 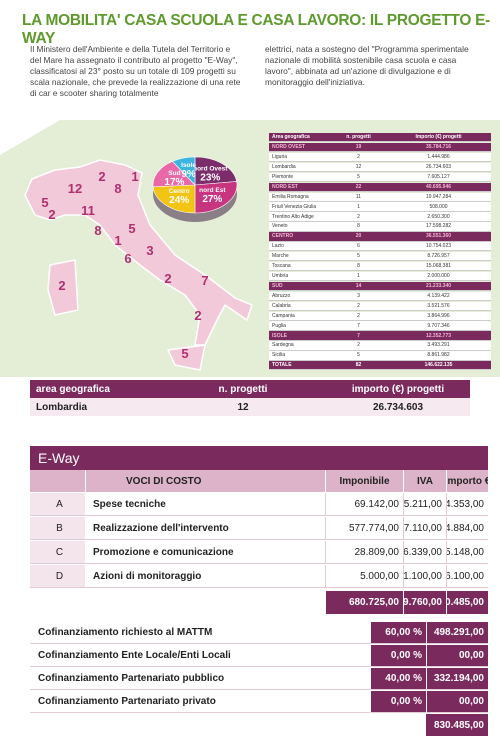 I want to click on pie-label: Sud, so click(x=174, y=173).